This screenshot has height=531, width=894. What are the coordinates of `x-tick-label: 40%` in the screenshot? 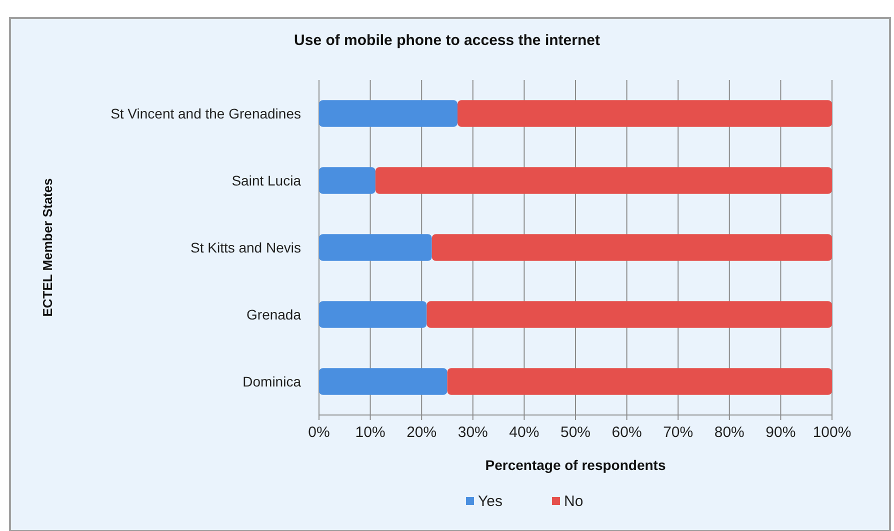 It's located at (524, 432).